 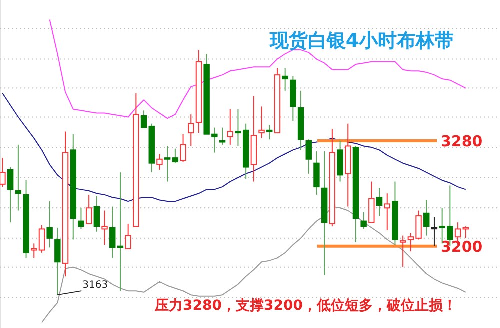 What do you see at coordinates (361, 41) in the screenshot?
I see `text: 现货白银4小时布林带` at bounding box center [361, 41].